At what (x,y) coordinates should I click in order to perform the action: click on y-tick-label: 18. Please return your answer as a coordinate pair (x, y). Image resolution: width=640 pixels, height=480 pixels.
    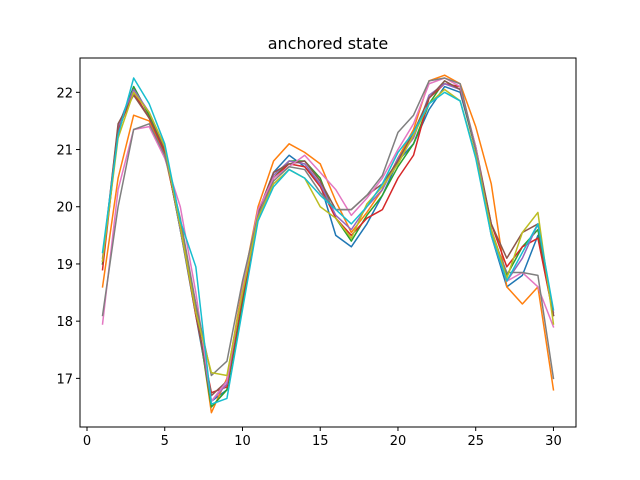
    Looking at the image, I should click on (64, 322).